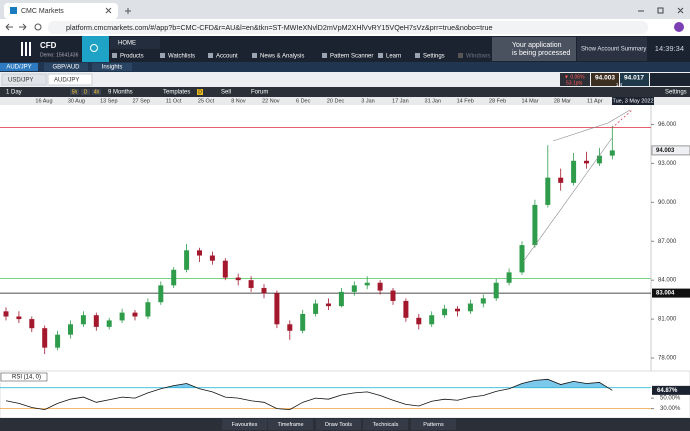  I want to click on badge: D, so click(200, 92).